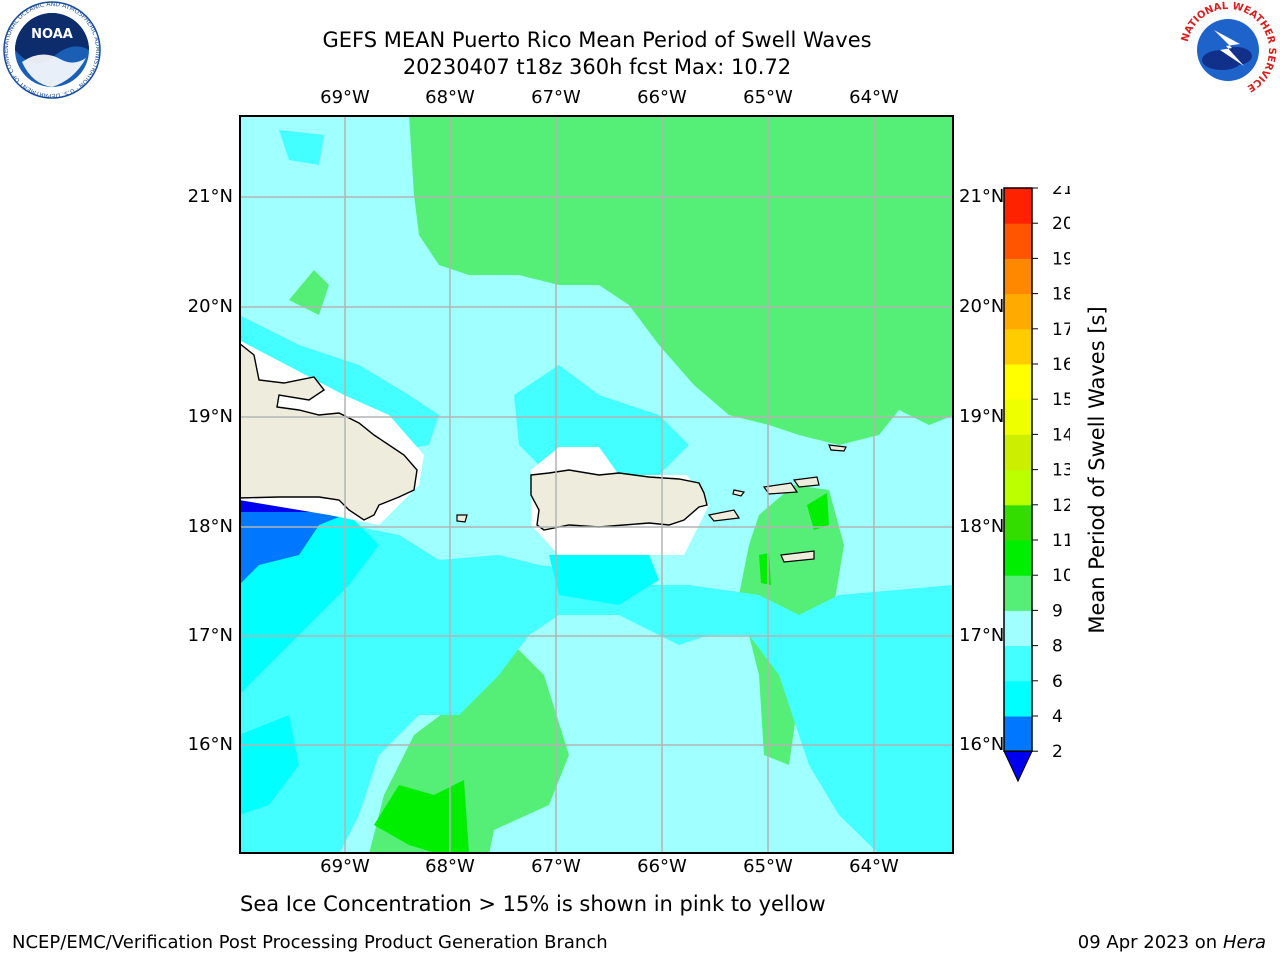  Describe the element at coordinates (619, 500) in the screenshot. I see `puerto-rico-land` at that location.